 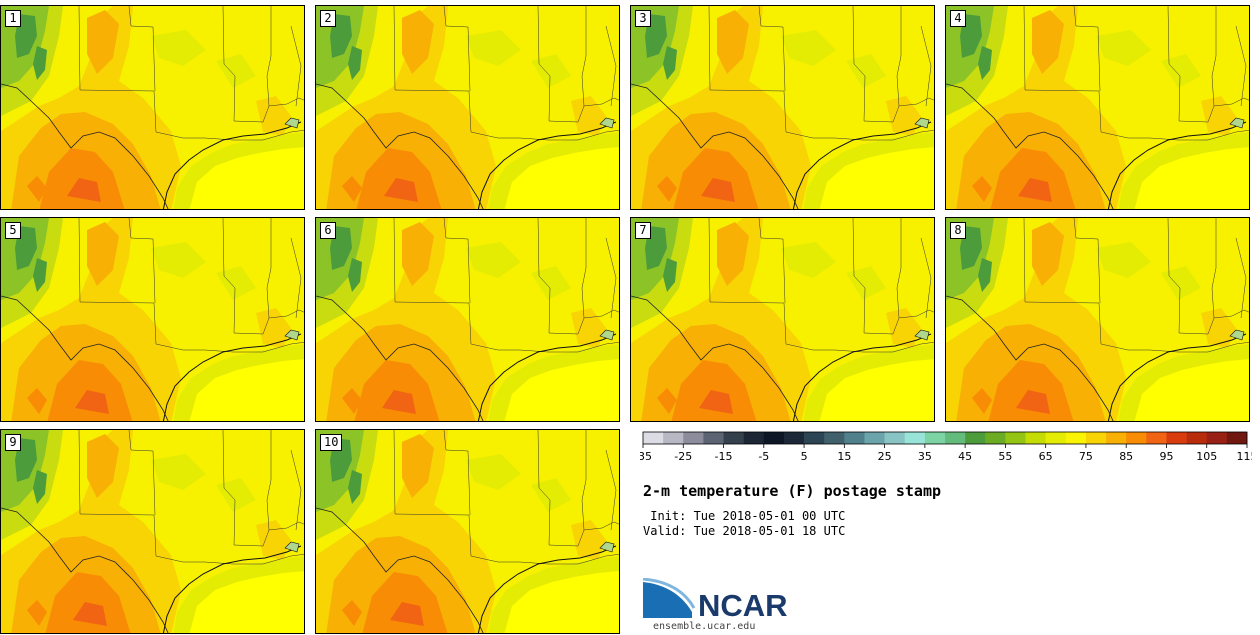 What do you see at coordinates (643, 18) in the screenshot?
I see `member-number-label: 3` at bounding box center [643, 18].